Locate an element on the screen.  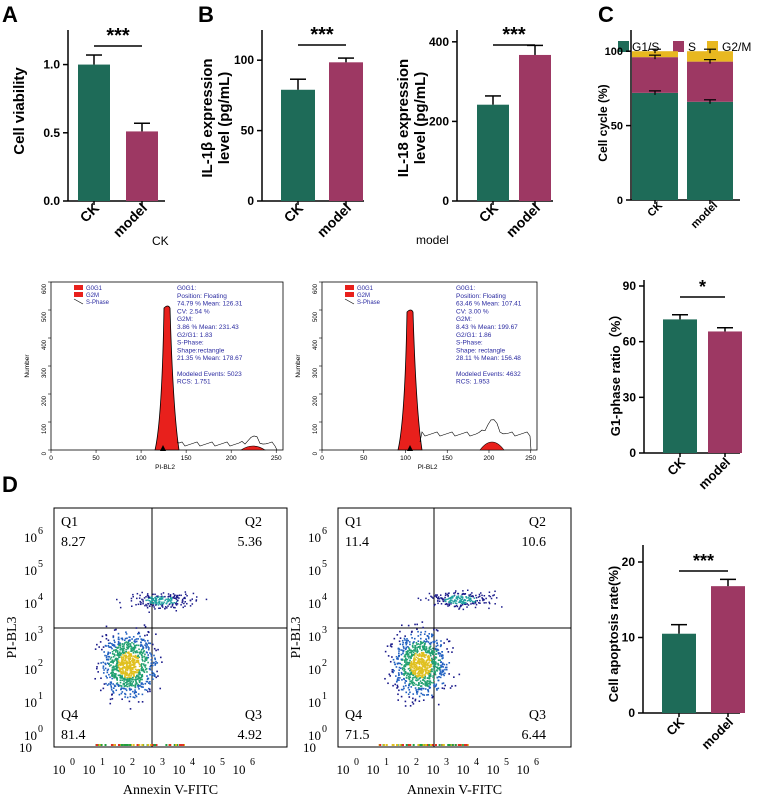
bar-ck is located at coordinates (298, 145).